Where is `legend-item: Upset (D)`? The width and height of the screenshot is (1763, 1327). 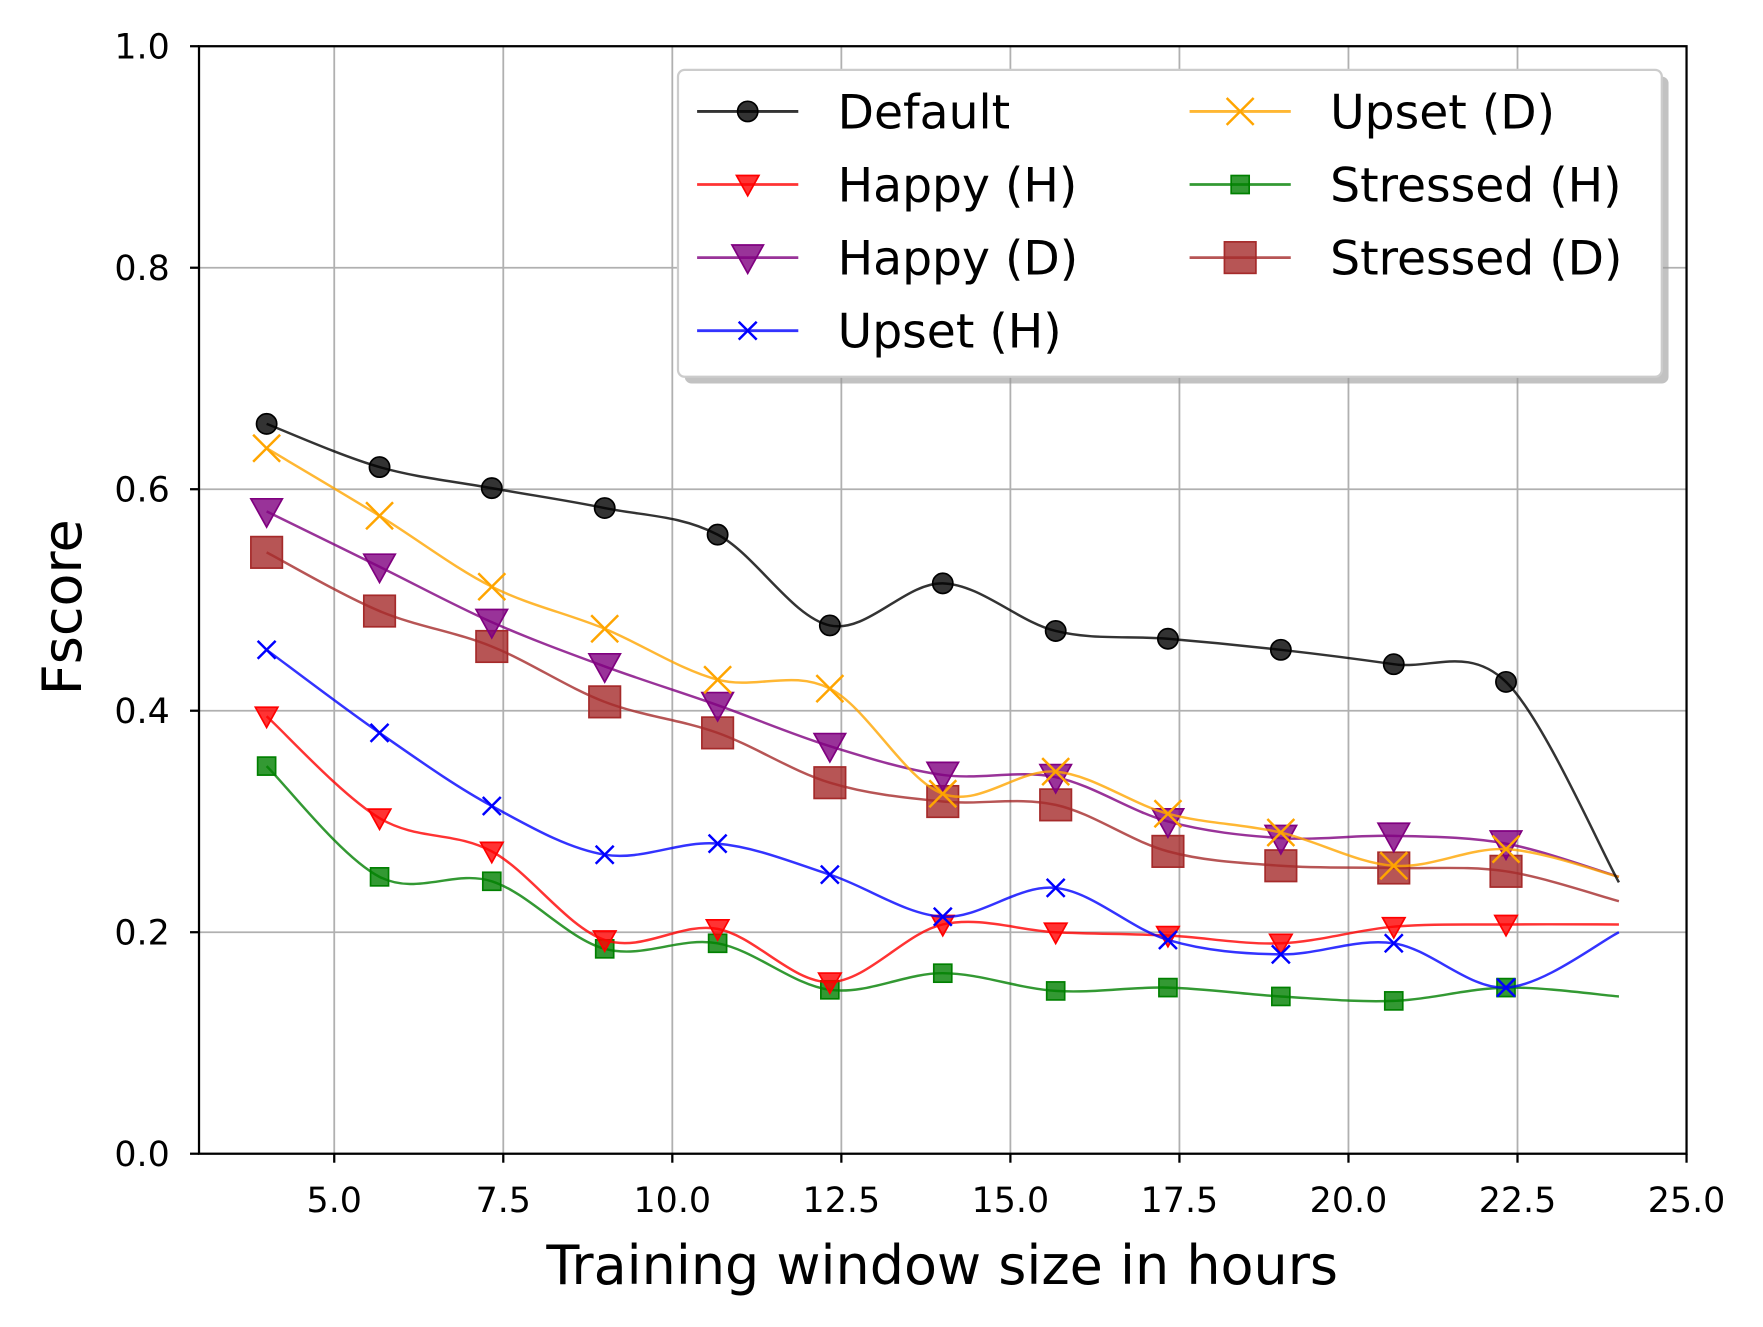 legend-item: Upset (D) is located at coordinates (1372, 112).